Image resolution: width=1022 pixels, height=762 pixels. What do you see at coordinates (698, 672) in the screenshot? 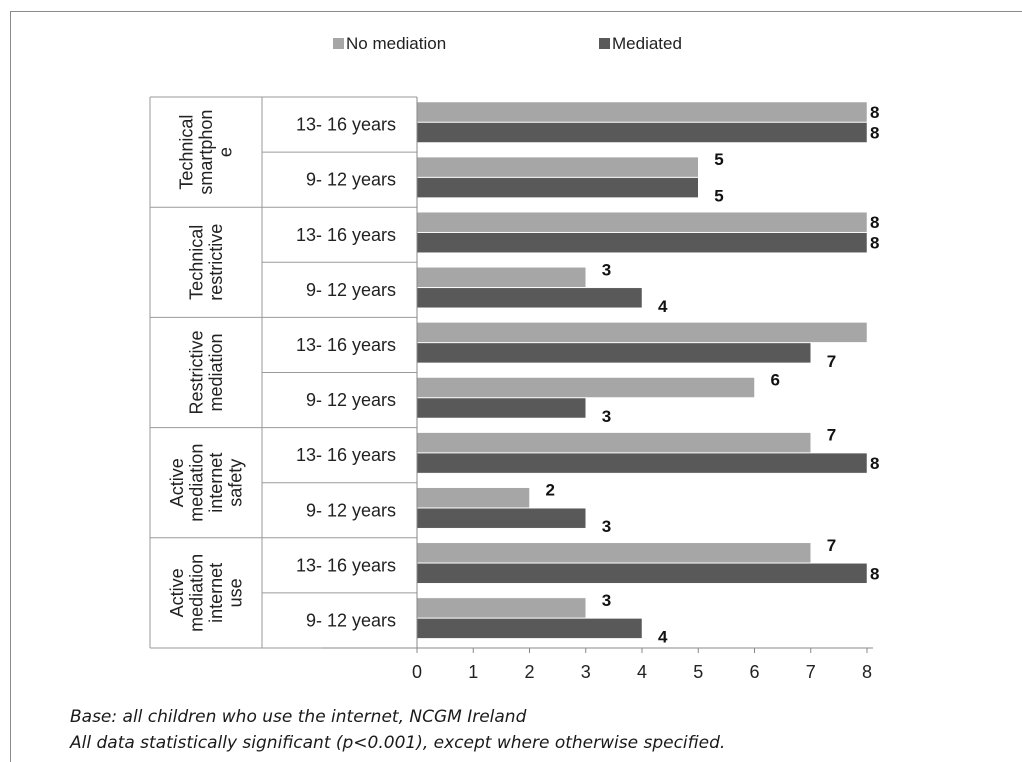
I see `x-tick-label: 5` at bounding box center [698, 672].